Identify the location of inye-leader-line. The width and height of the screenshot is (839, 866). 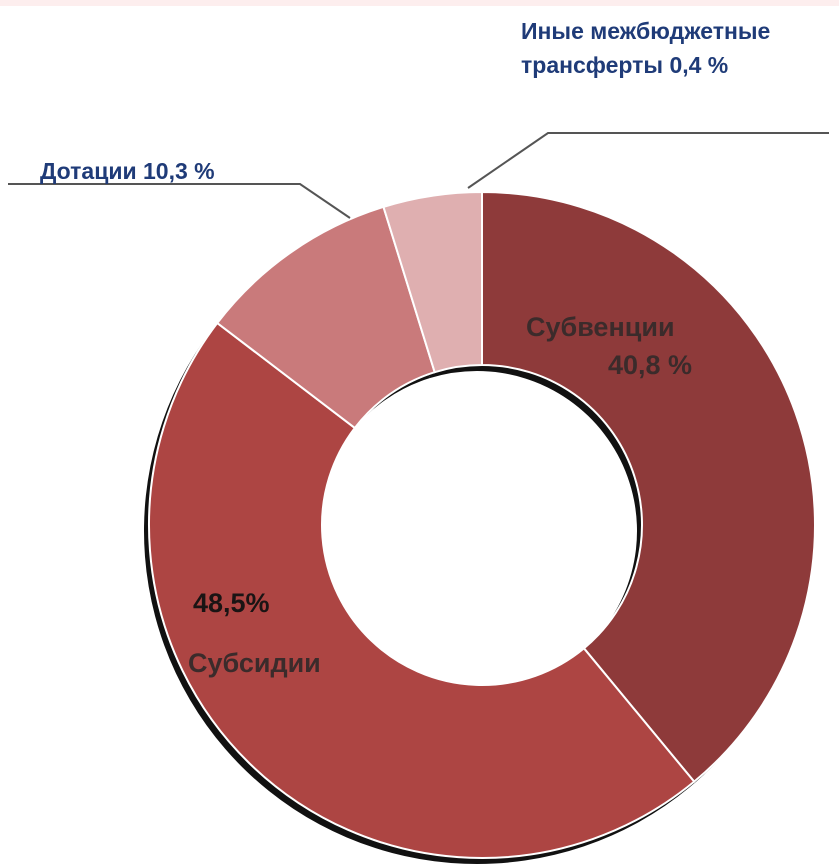
(648, 160).